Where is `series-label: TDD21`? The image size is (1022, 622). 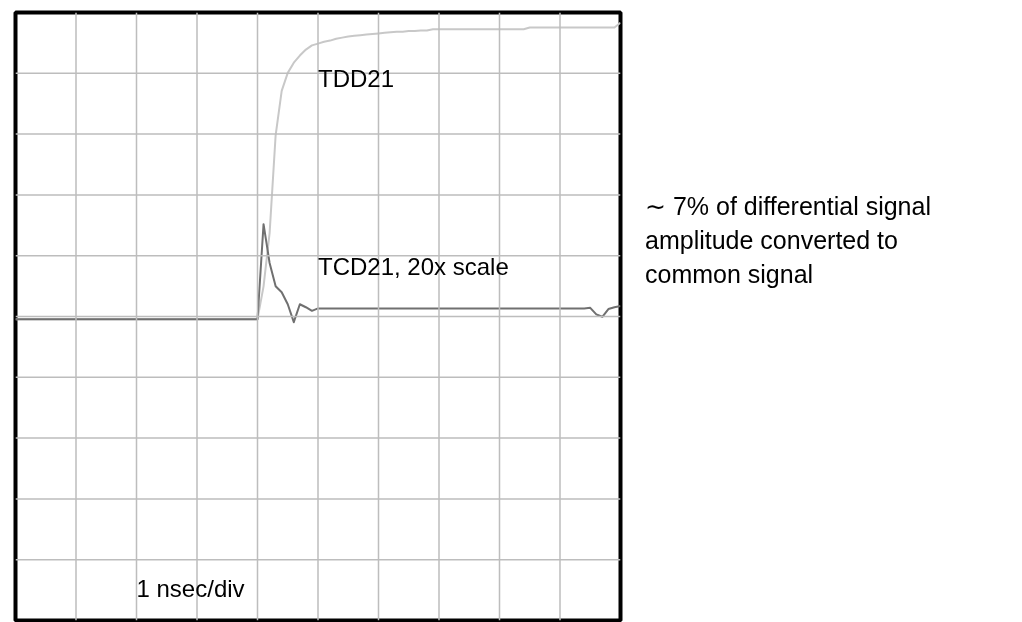 series-label: TDD21 is located at coordinates (356, 78).